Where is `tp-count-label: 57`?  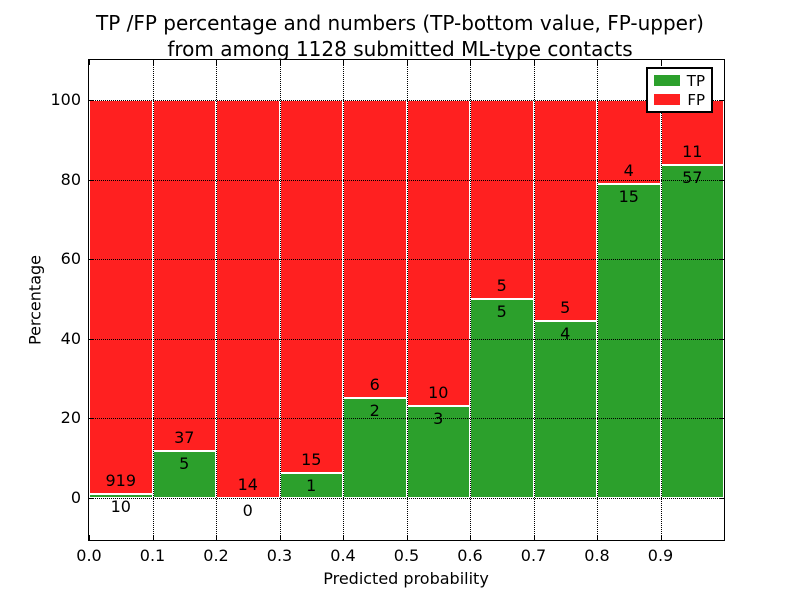 tp-count-label: 57 is located at coordinates (692, 177).